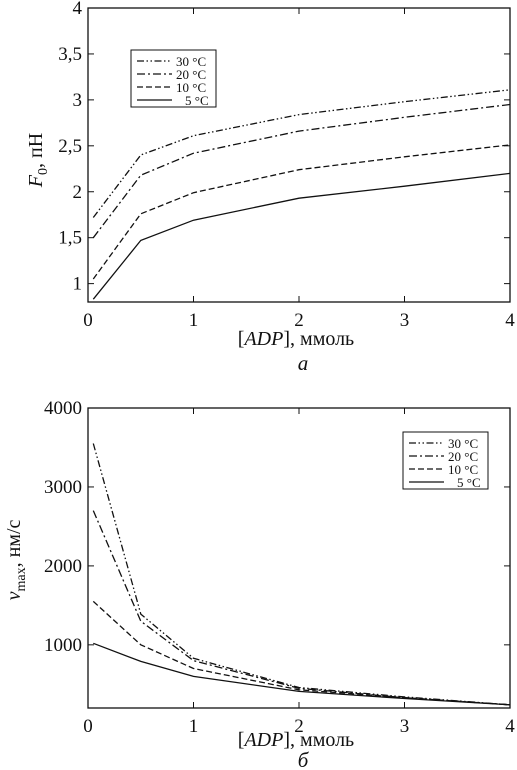  I want to click on y-tick-label: 1, so click(78, 284).